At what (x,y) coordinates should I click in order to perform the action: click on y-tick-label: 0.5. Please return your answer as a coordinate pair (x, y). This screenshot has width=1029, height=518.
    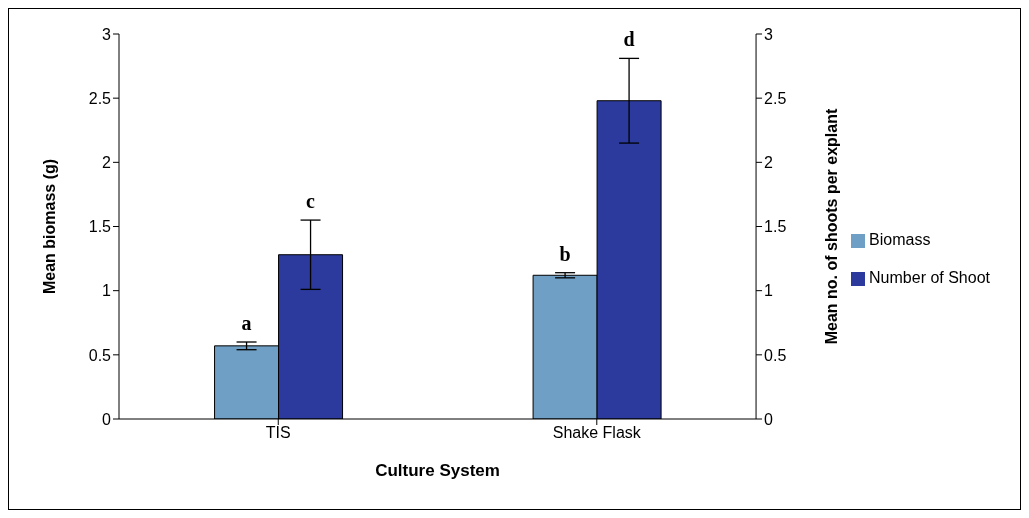
    Looking at the image, I should click on (100, 355).